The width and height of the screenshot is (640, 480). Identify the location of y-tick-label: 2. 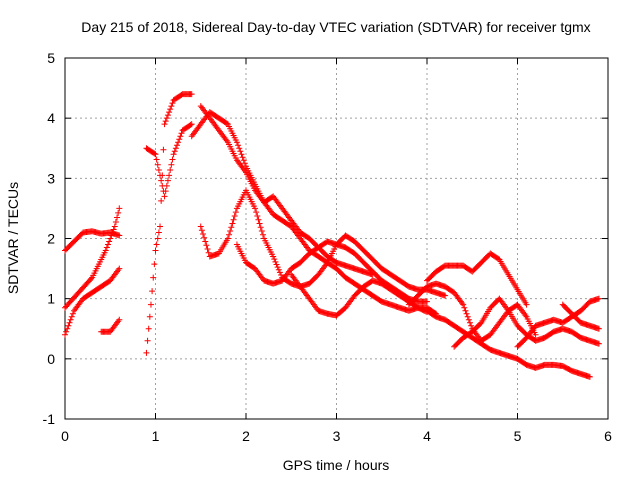
(51, 239).